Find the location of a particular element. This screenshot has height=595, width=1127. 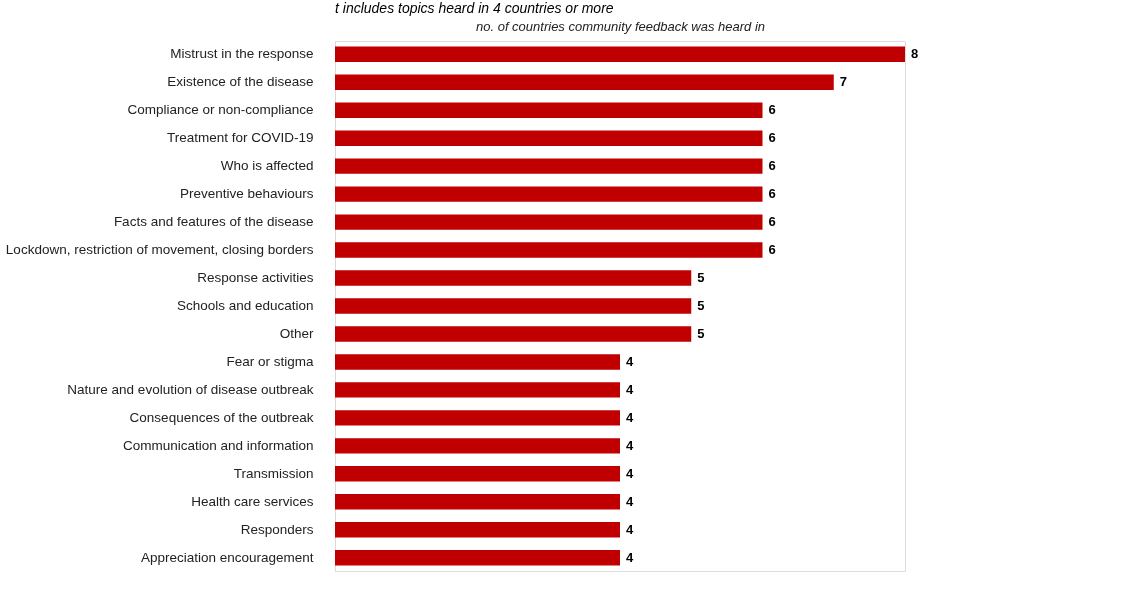

y-tick-label: Compliance or non-compliance is located at coordinates (220, 110).